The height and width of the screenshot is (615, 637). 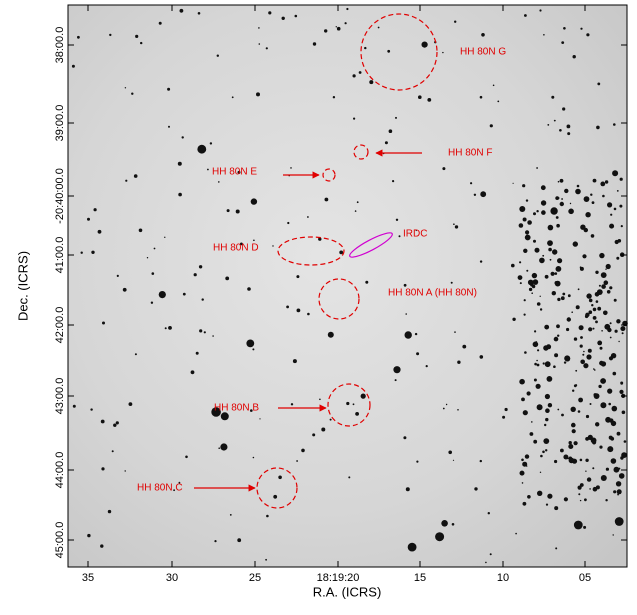 What do you see at coordinates (338, 578) in the screenshot?
I see `x-tick-label: 18:19:20` at bounding box center [338, 578].